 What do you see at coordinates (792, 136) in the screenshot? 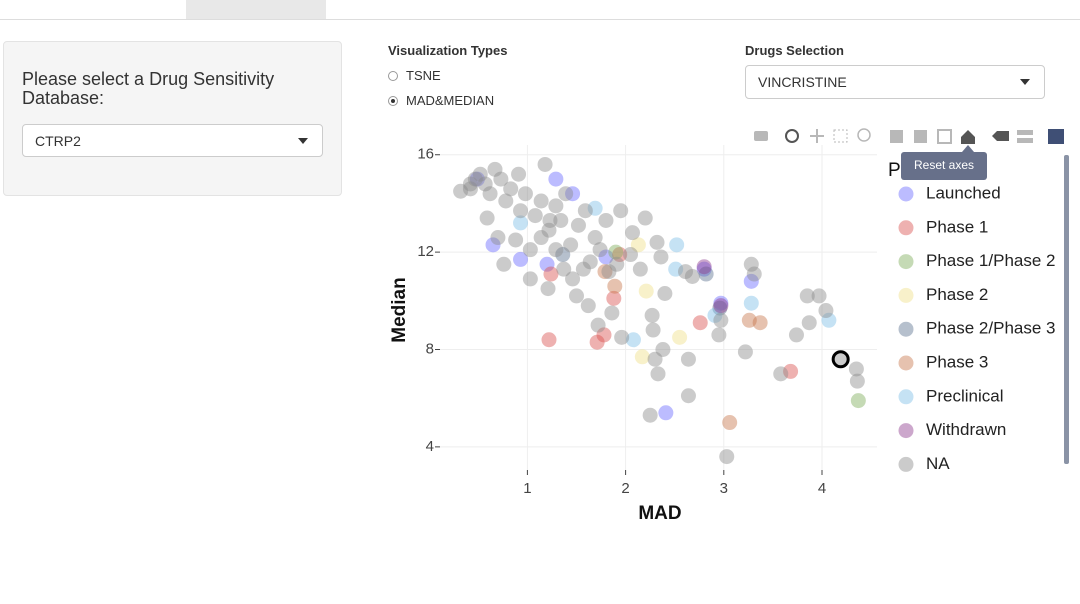
I see `mode-zoom` at bounding box center [792, 136].